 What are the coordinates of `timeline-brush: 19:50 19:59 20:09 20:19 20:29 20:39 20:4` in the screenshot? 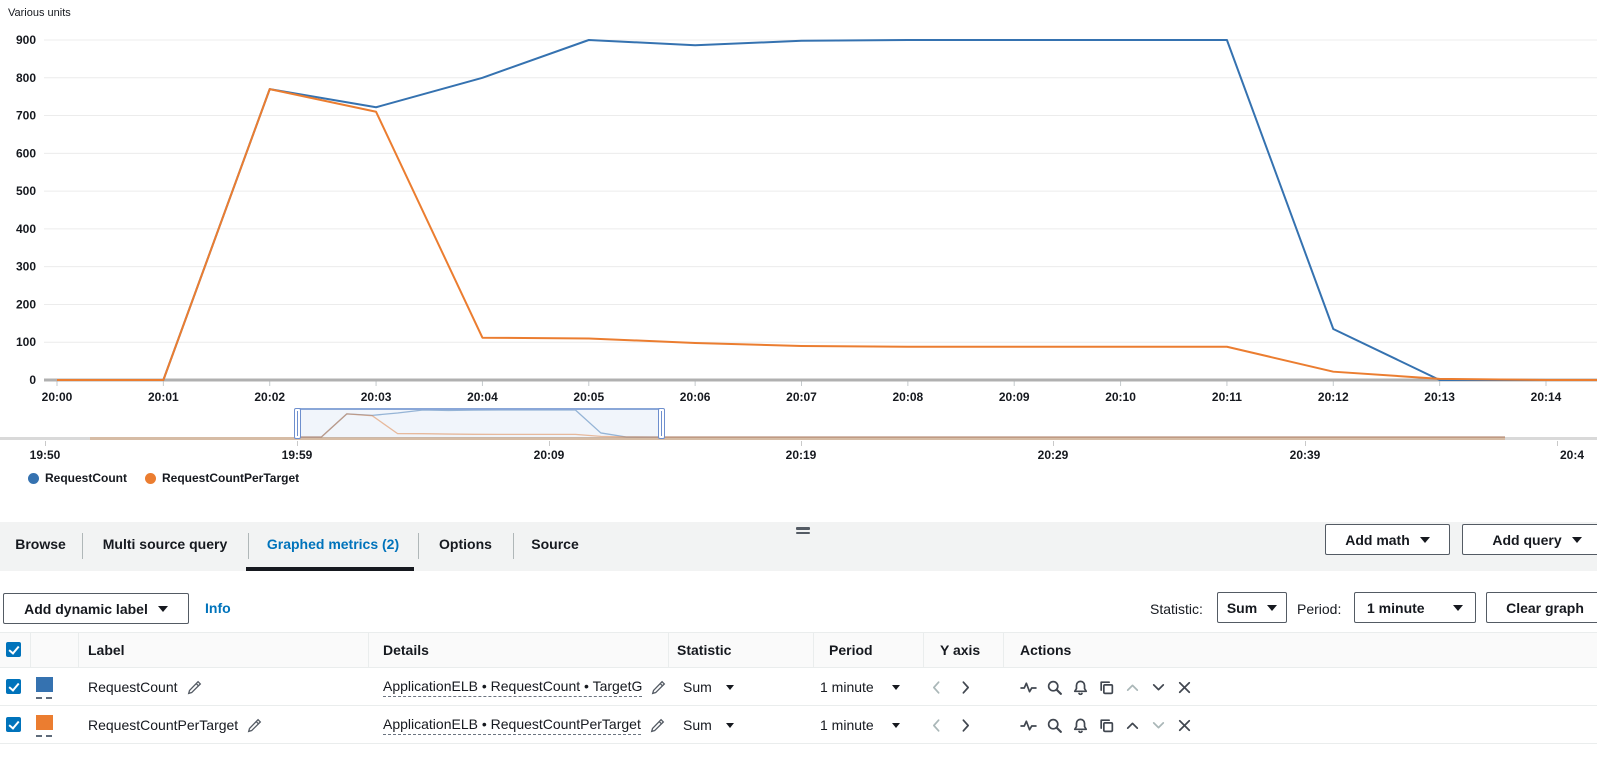 It's located at (798, 435).